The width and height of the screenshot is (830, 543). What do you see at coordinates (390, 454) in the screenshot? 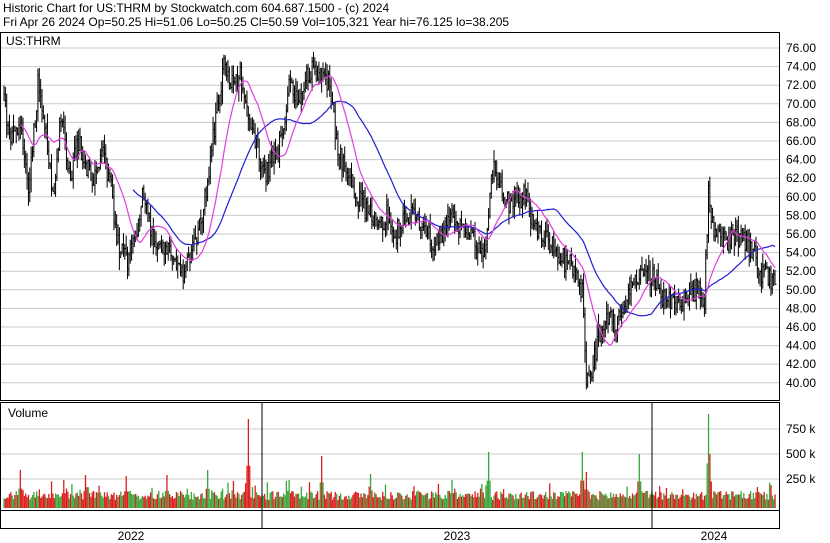
I see `volume-grid` at bounding box center [390, 454].